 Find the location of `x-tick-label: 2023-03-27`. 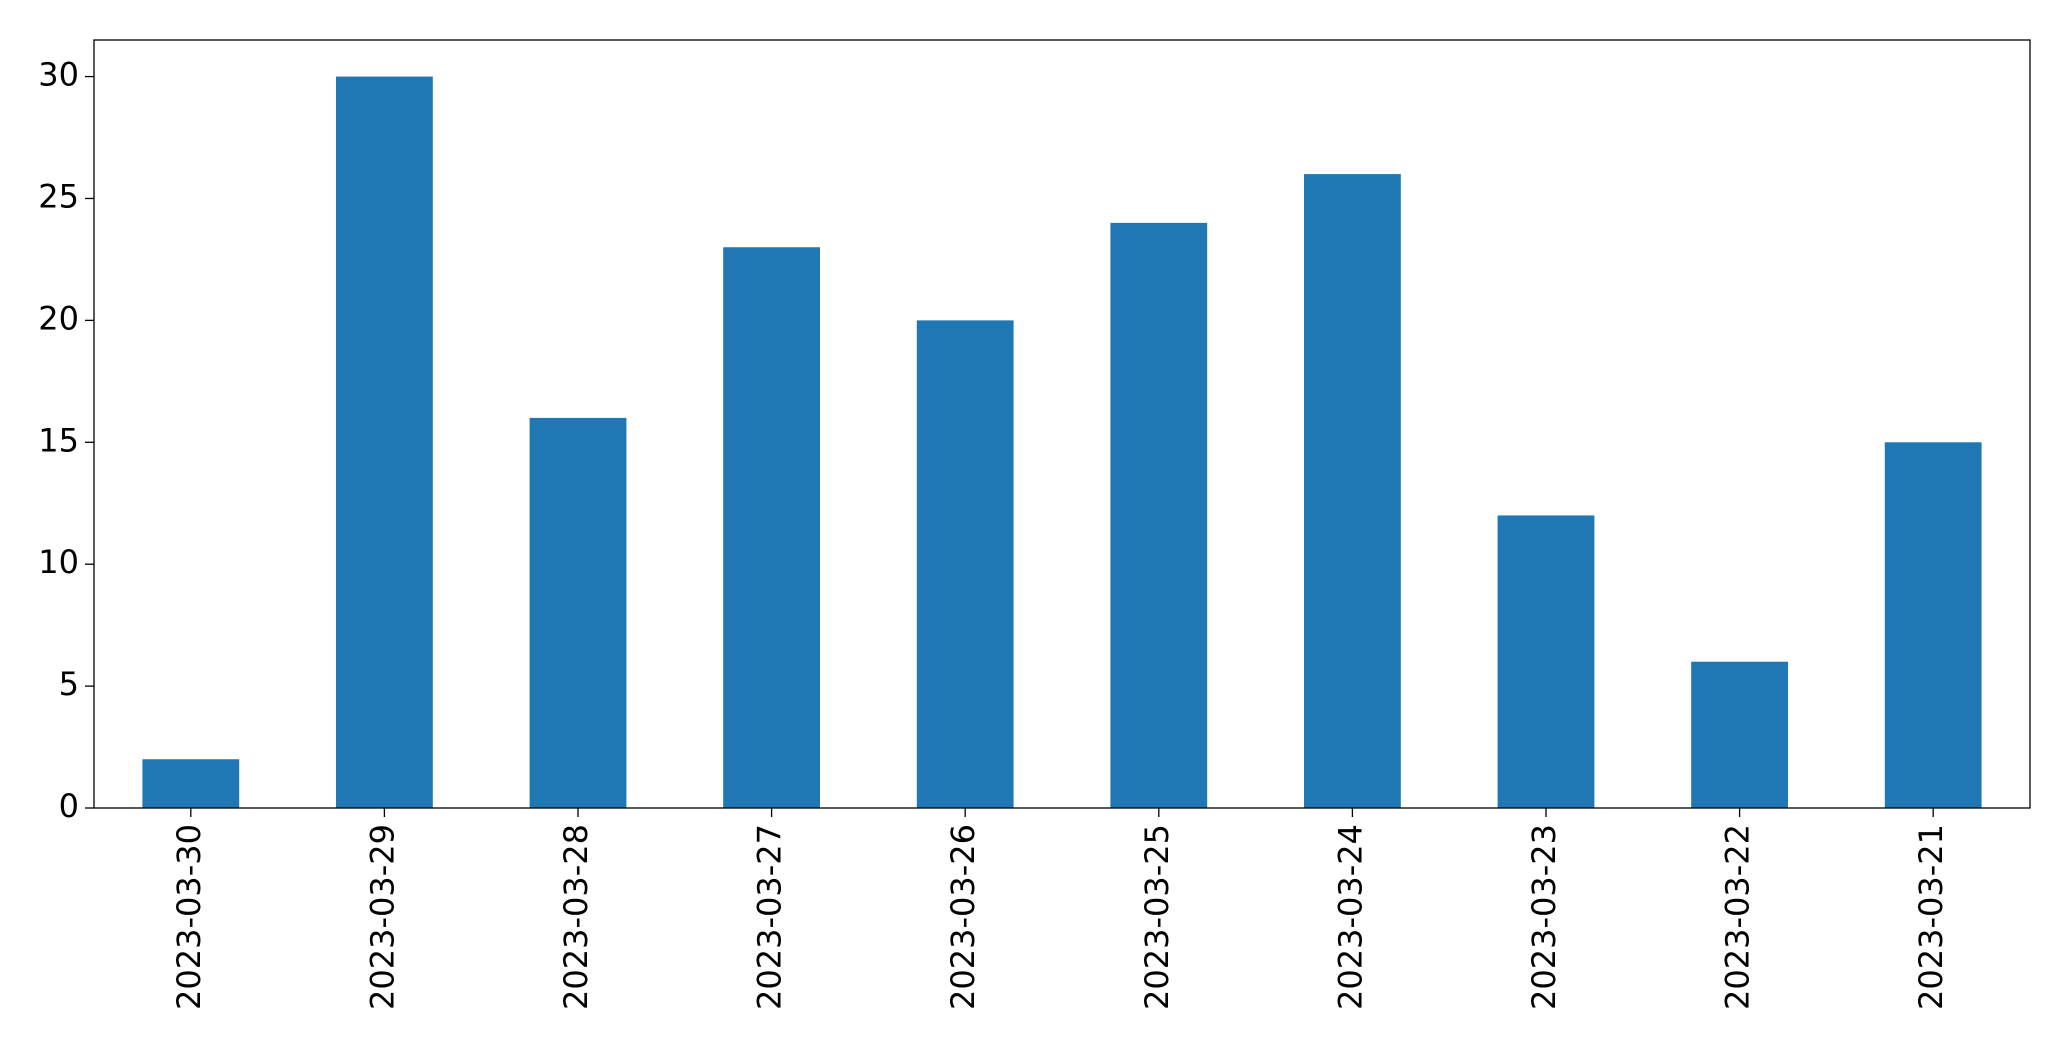

x-tick-label: 2023-03-27 is located at coordinates (770, 917).